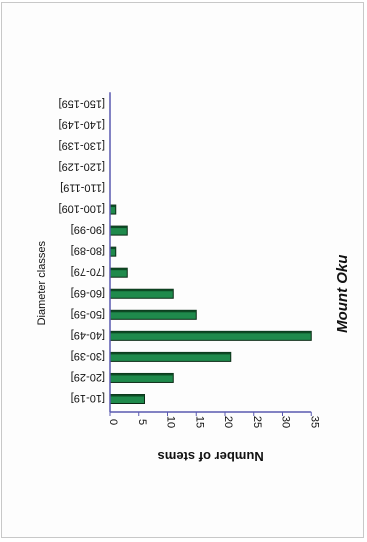 The width and height of the screenshot is (367, 542). Describe the element at coordinates (82, 188) in the screenshot. I see `category-label: [110-119]` at that location.